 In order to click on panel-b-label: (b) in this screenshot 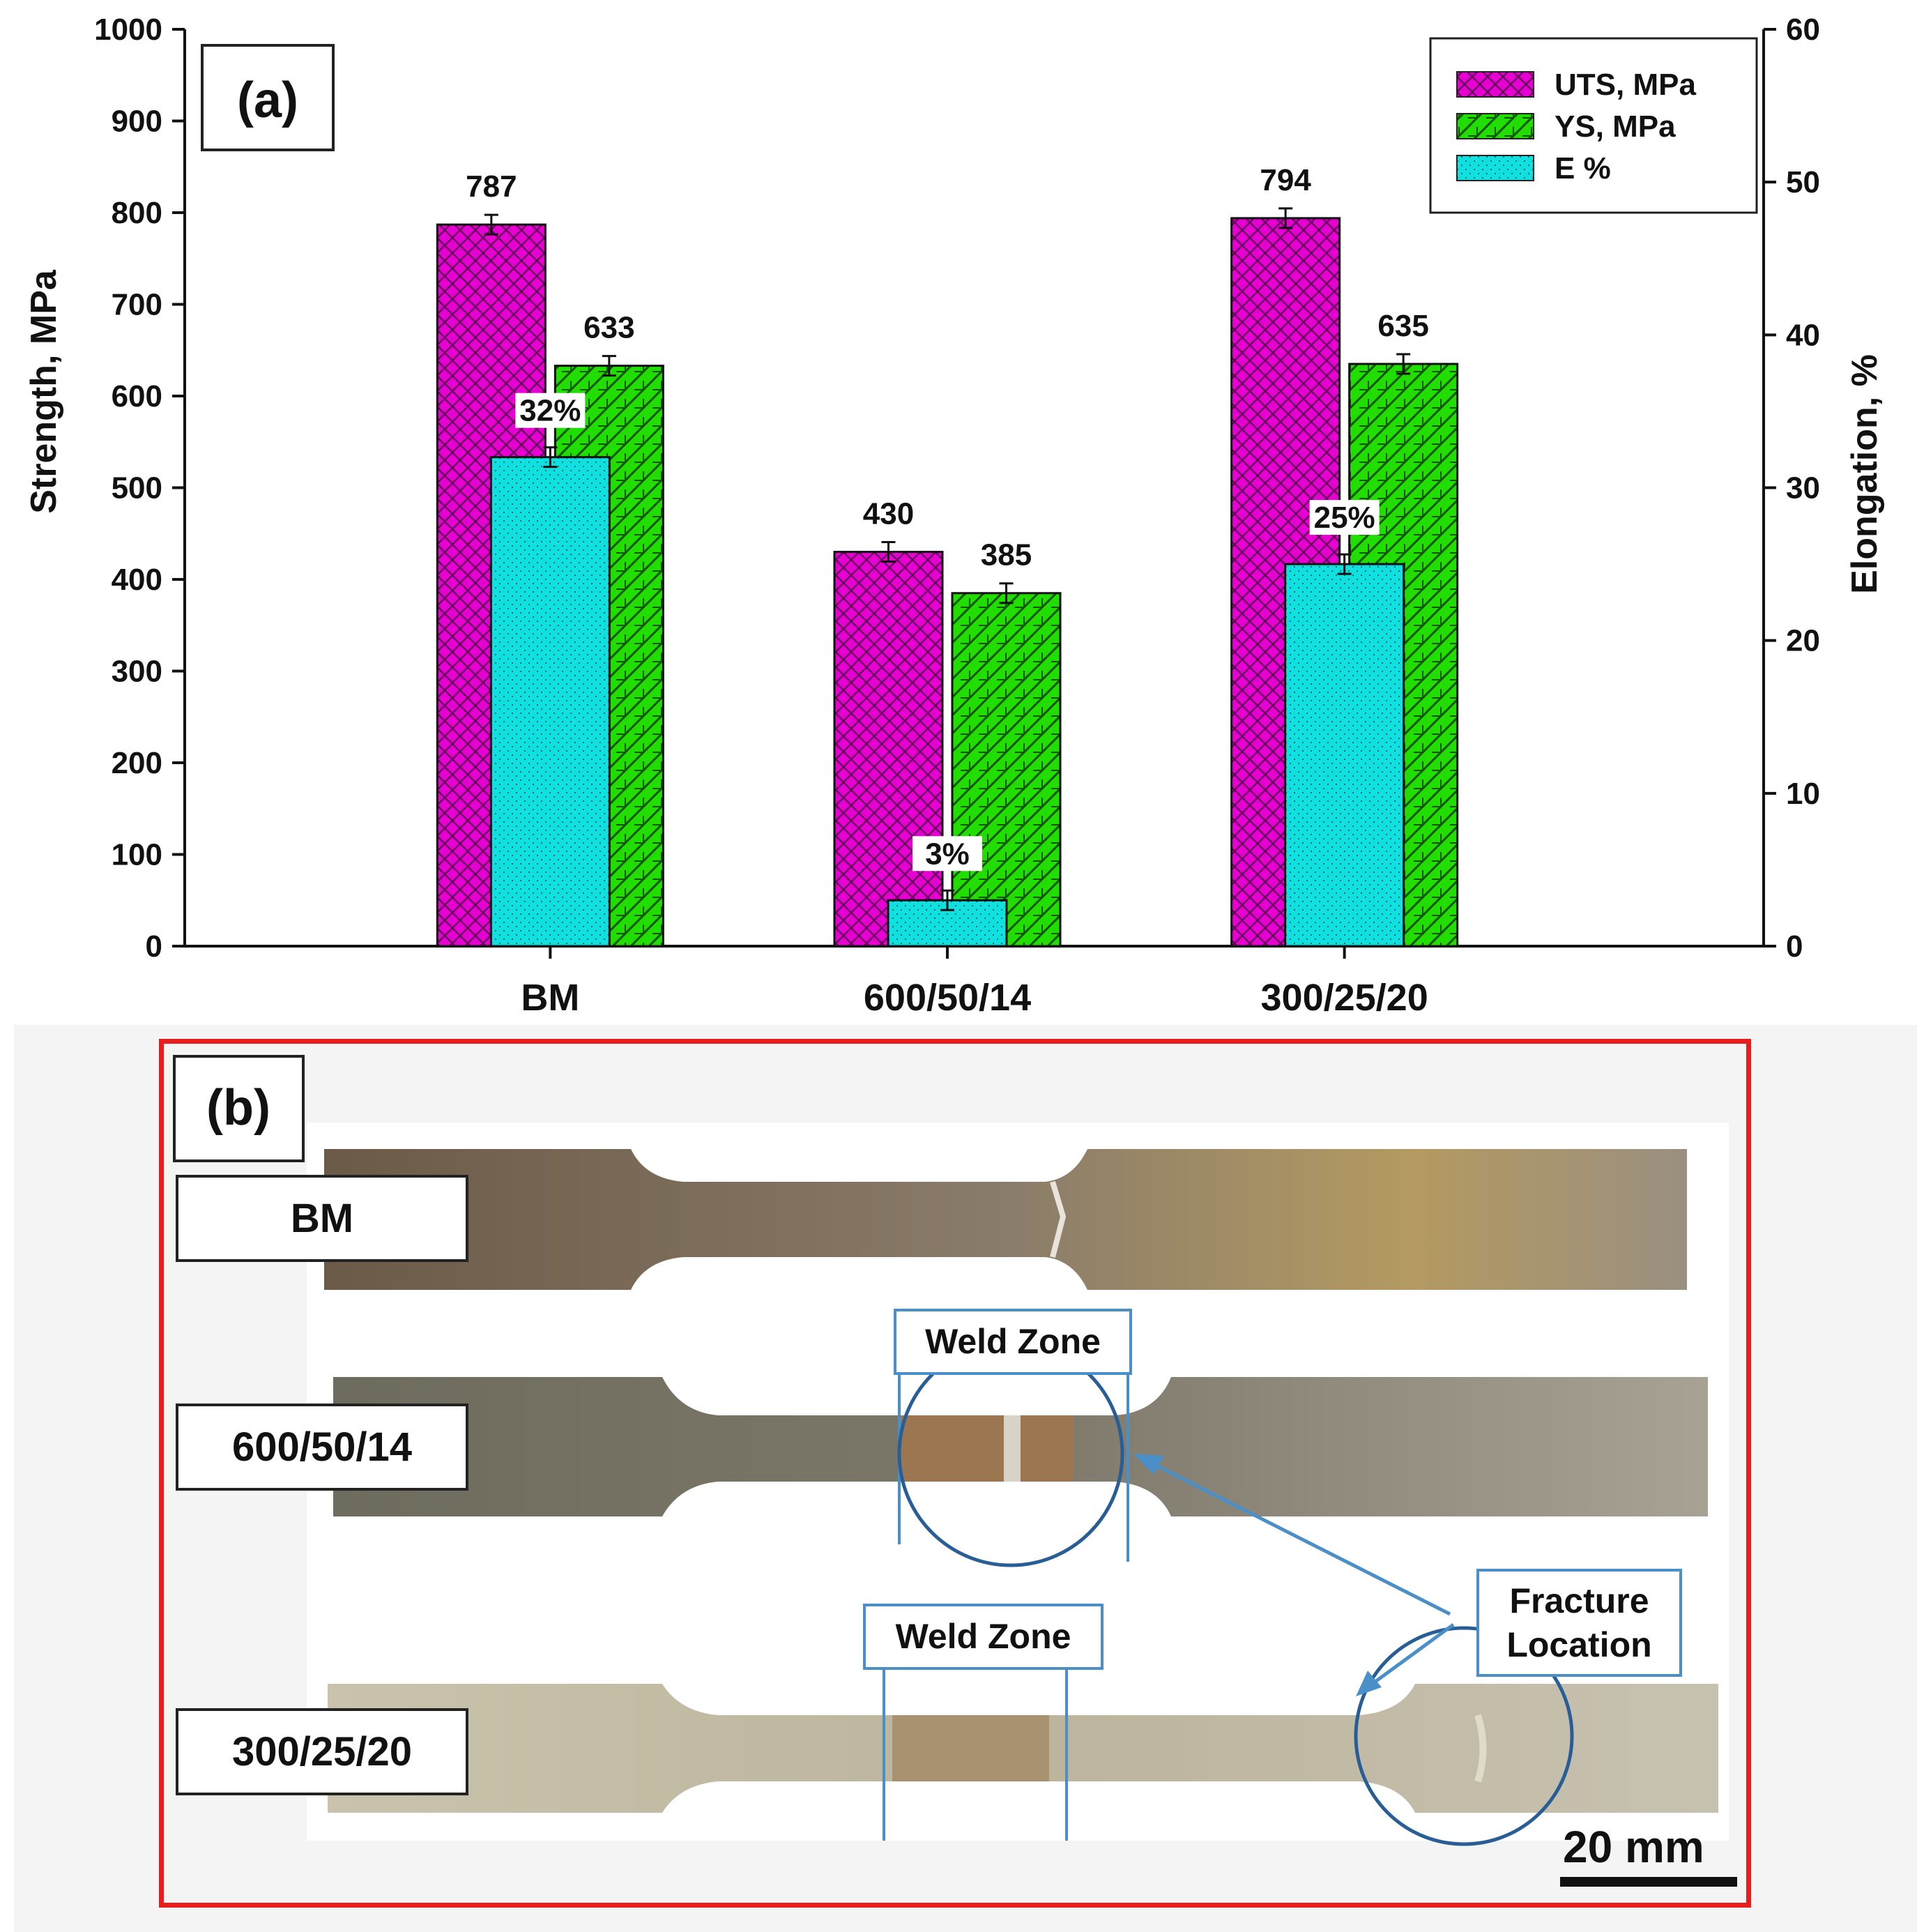, I will do `click(238, 1108)`.